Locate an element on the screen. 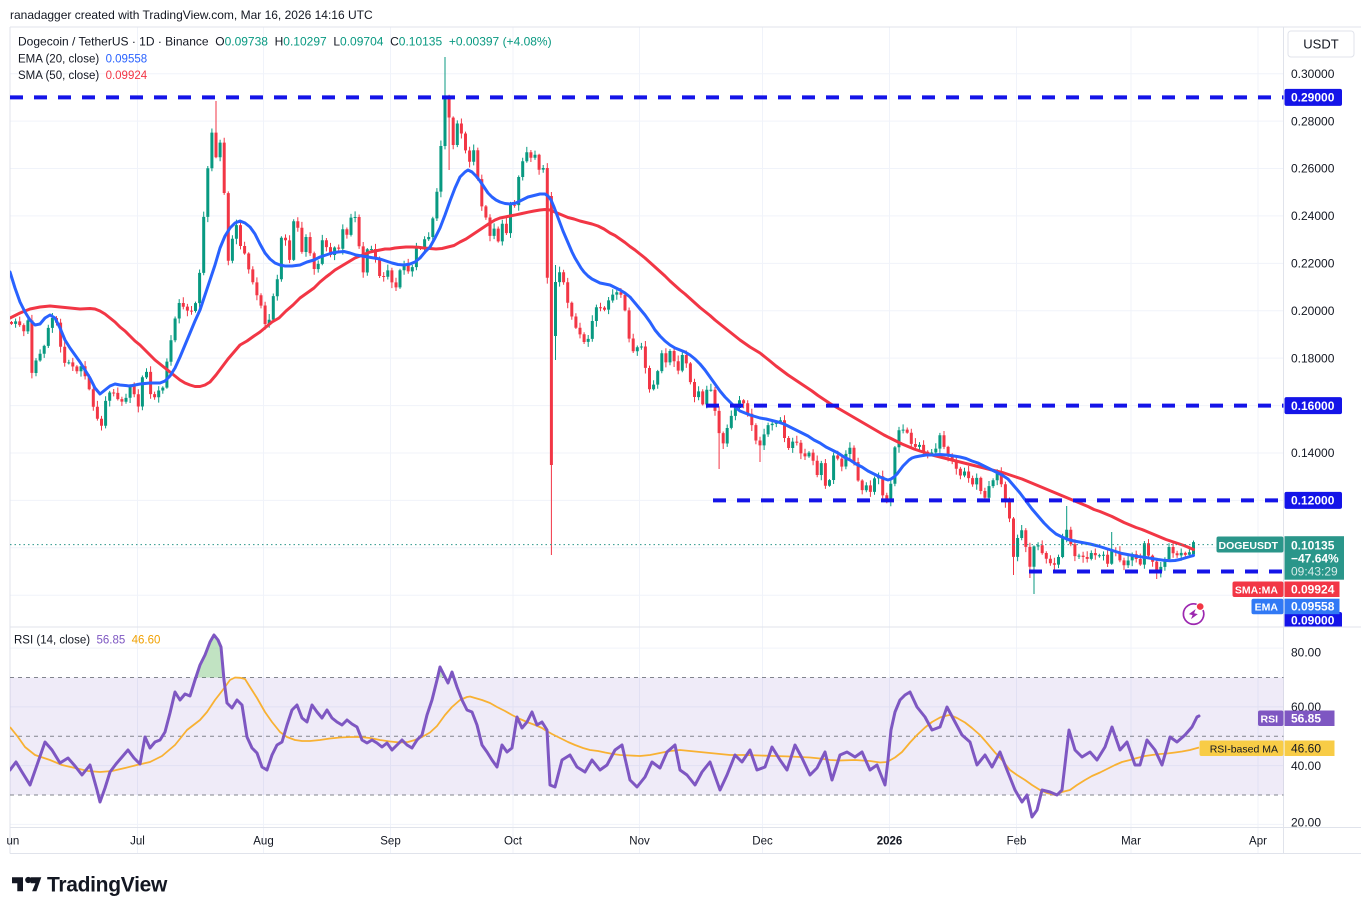  svg-text: 40.00 is located at coordinates (1306, 766).